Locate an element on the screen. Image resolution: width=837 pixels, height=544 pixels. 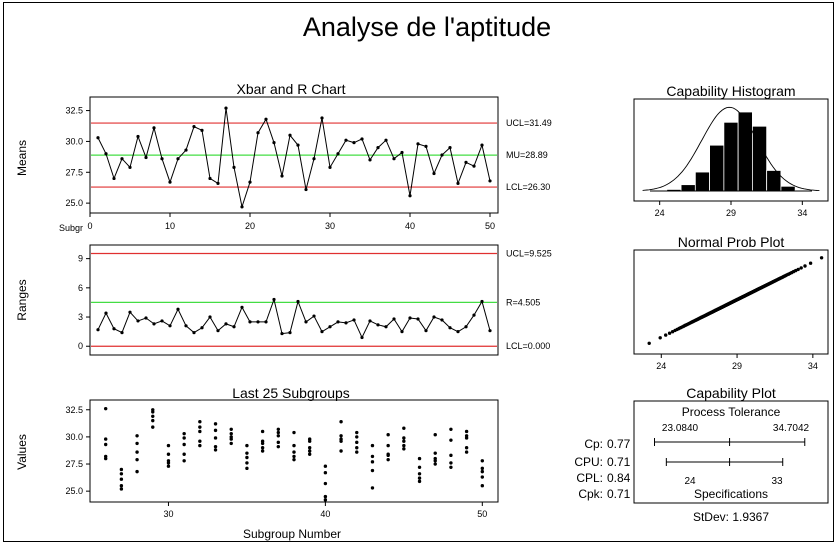
range-y-tick-label: 3 is located at coordinates (80, 317).